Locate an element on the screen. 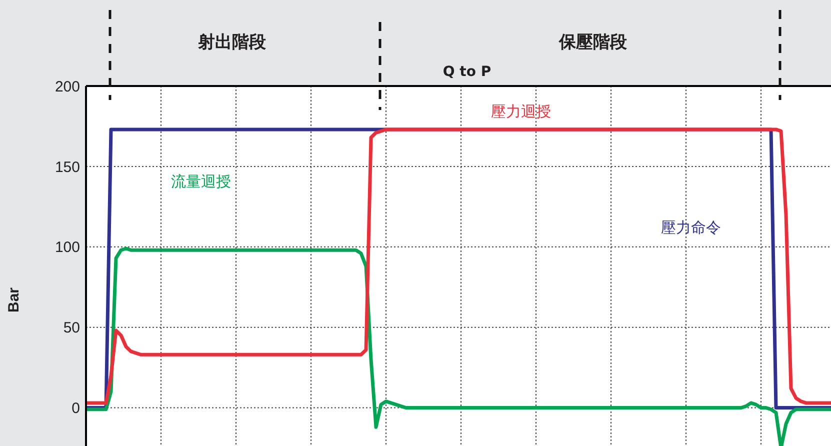  text: Q to P is located at coordinates (467, 72).